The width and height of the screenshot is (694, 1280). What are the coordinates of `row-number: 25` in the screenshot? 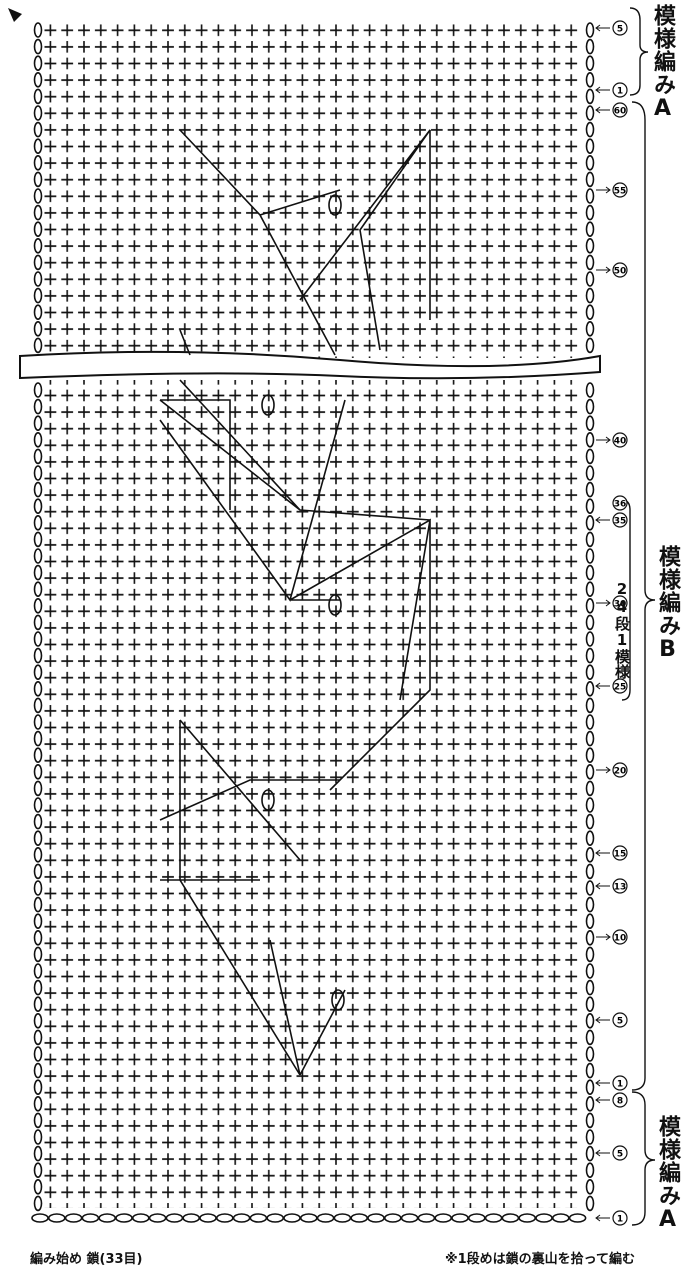 It's located at (620, 688).